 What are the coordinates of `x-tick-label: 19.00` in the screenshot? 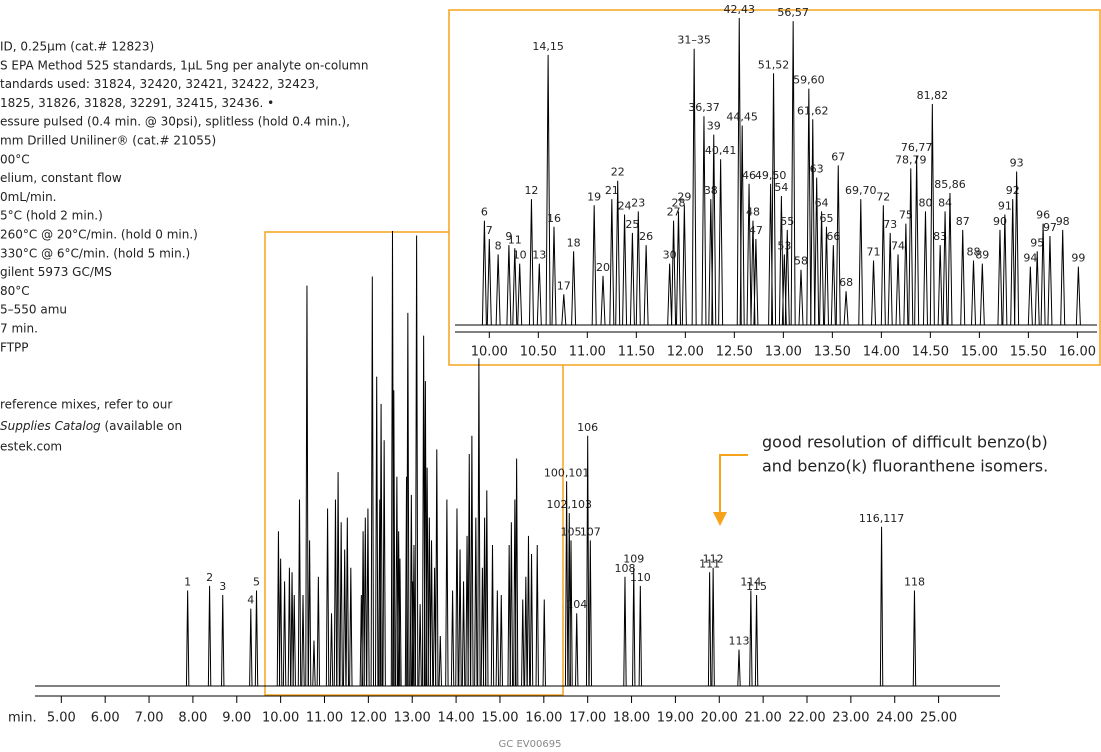 It's located at (675, 718).